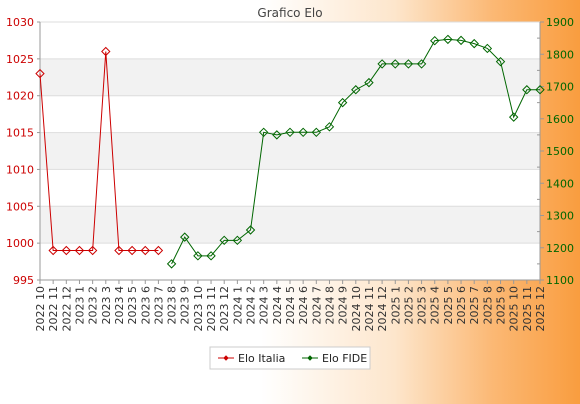  Describe the element at coordinates (316, 305) in the screenshot. I see `x-tick-label: 2024 7` at that location.